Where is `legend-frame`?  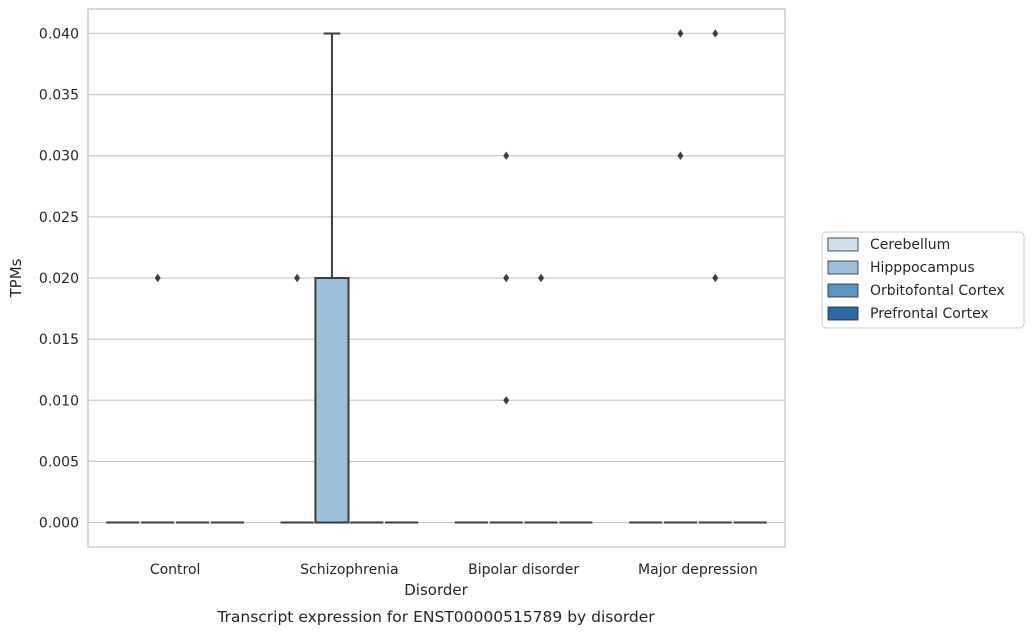 legend-frame is located at coordinates (923, 280).